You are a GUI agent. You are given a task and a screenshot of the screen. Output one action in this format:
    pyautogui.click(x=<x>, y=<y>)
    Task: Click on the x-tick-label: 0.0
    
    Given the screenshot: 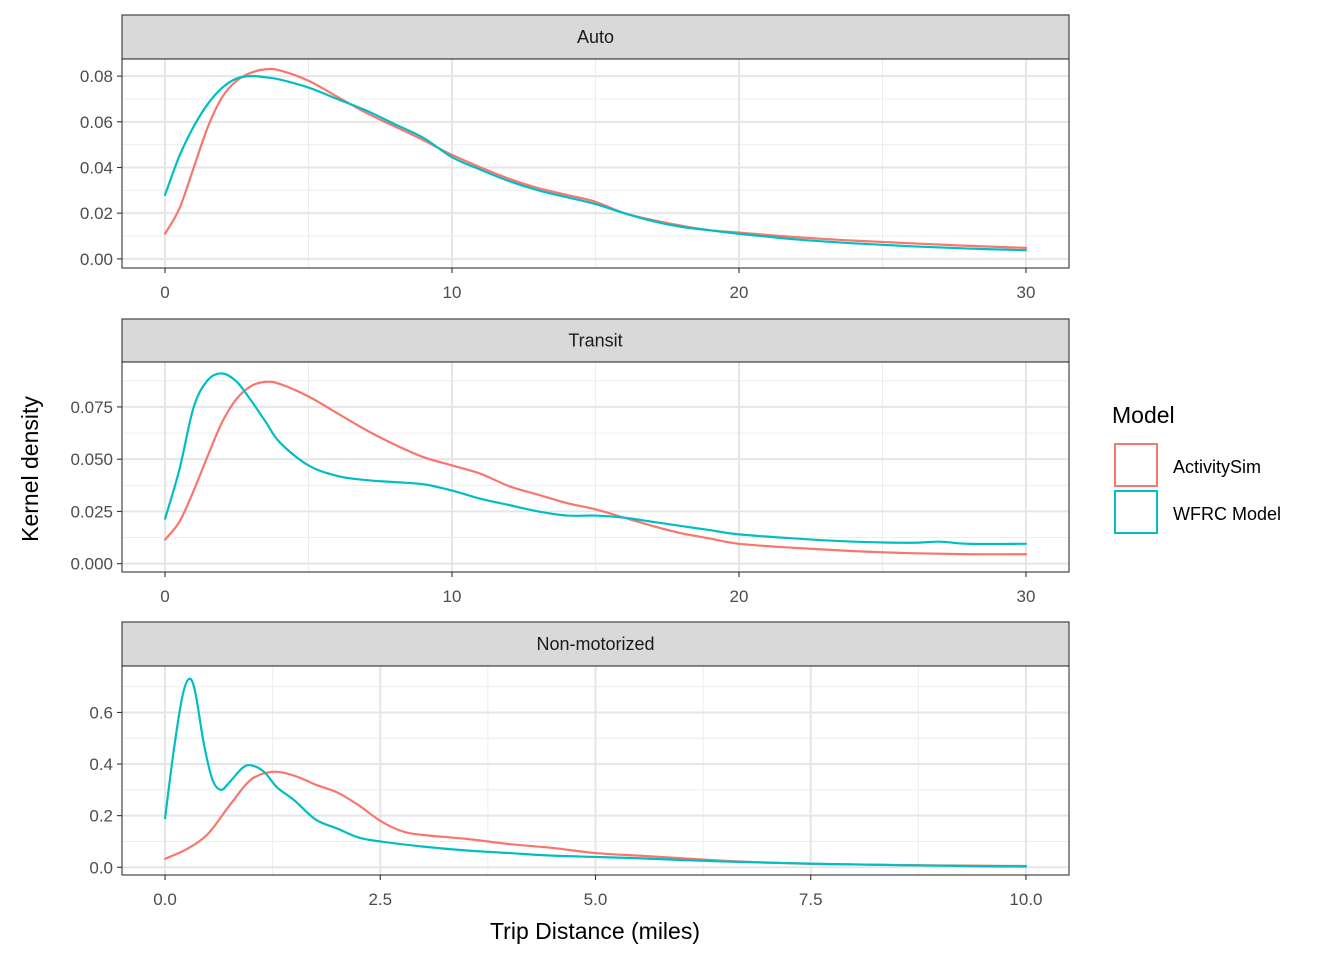 What is the action you would take?
    pyautogui.click(x=165, y=899)
    